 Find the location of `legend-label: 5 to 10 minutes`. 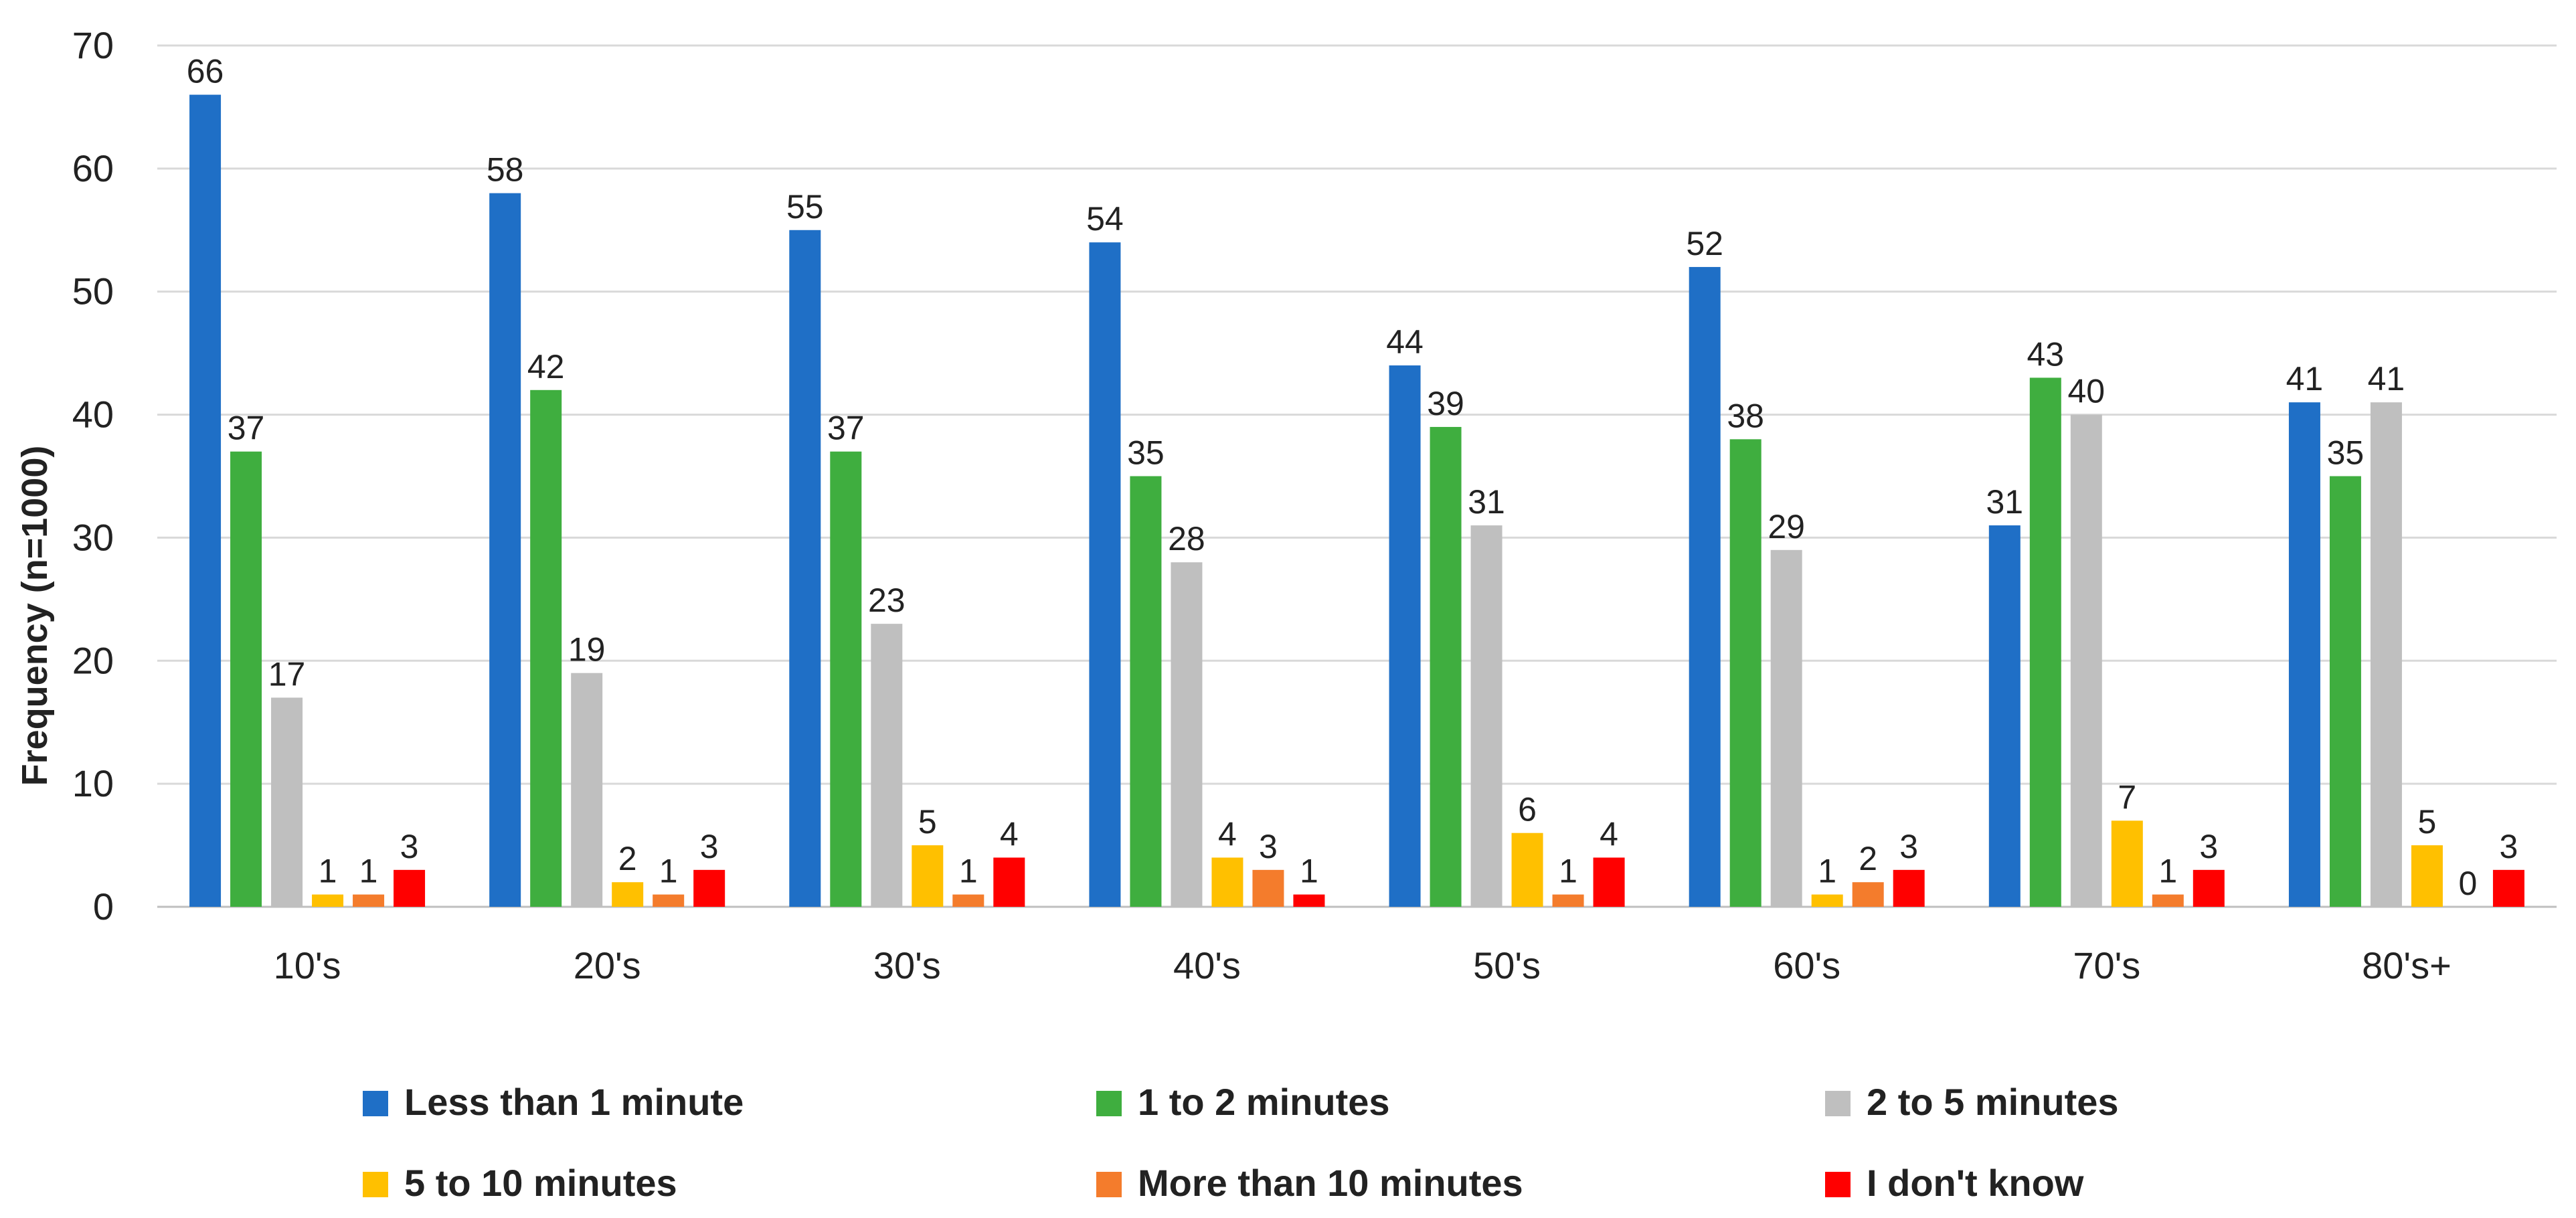

legend-label: 5 to 10 minutes is located at coordinates (540, 1183).